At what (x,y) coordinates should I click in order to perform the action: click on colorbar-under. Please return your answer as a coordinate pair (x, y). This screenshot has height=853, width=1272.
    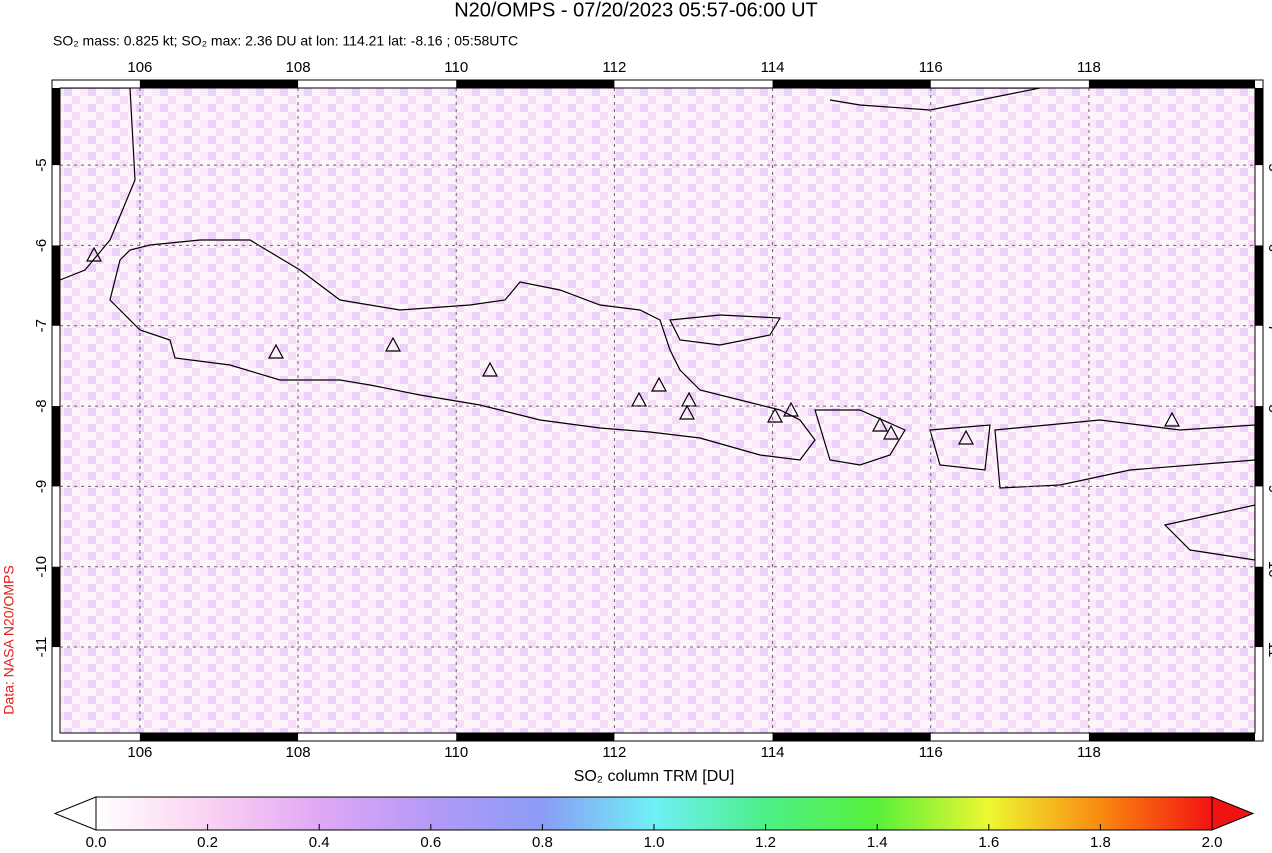
    Looking at the image, I should click on (75, 813).